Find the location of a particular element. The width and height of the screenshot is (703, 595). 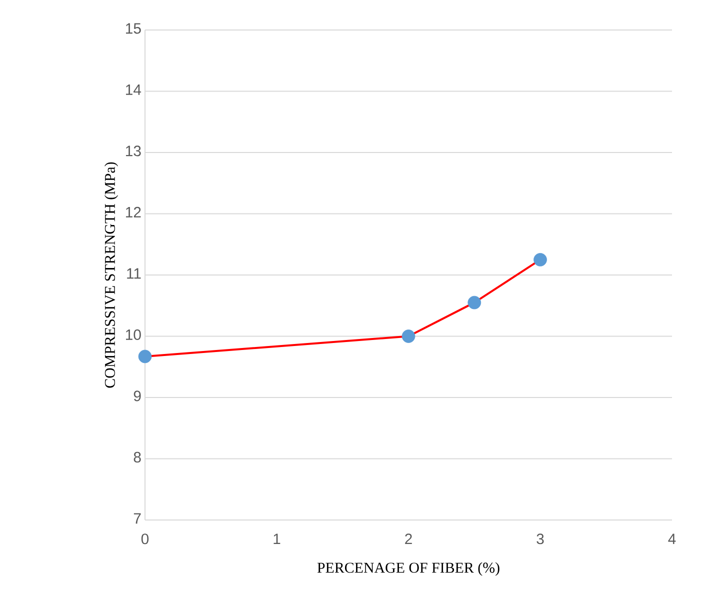

x-tick-label: 0 is located at coordinates (145, 539).